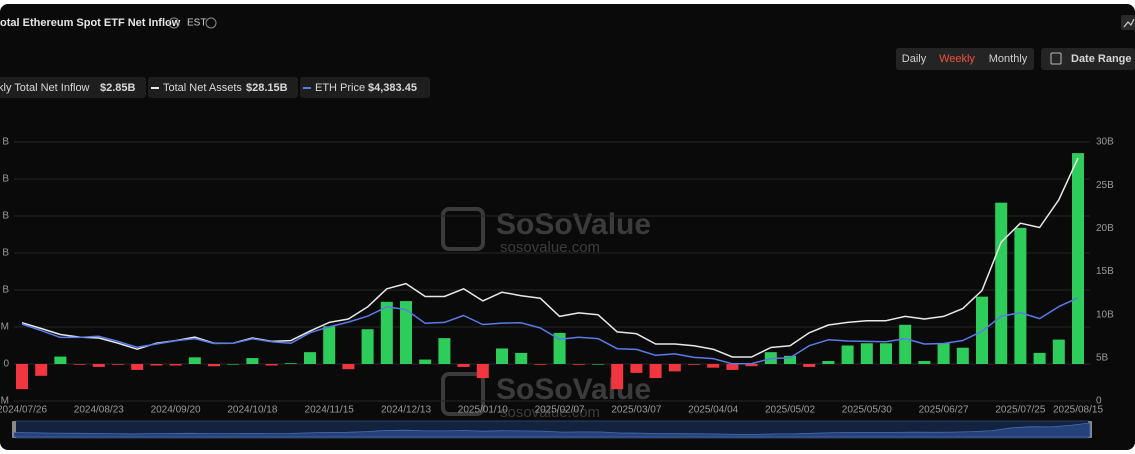 The height and width of the screenshot is (454, 1135). Describe the element at coordinates (636, 410) in the screenshot. I see `x-tick-label: 2025/03/07` at that location.